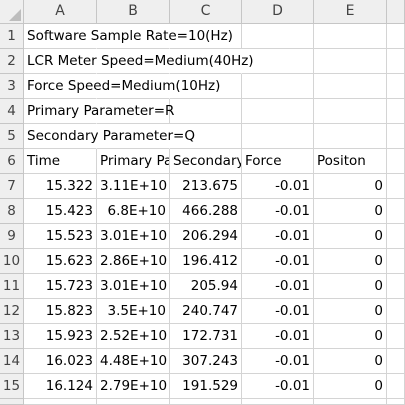  Describe the element at coordinates (206, 336) in the screenshot. I see `data-cell: 172.731` at that location.